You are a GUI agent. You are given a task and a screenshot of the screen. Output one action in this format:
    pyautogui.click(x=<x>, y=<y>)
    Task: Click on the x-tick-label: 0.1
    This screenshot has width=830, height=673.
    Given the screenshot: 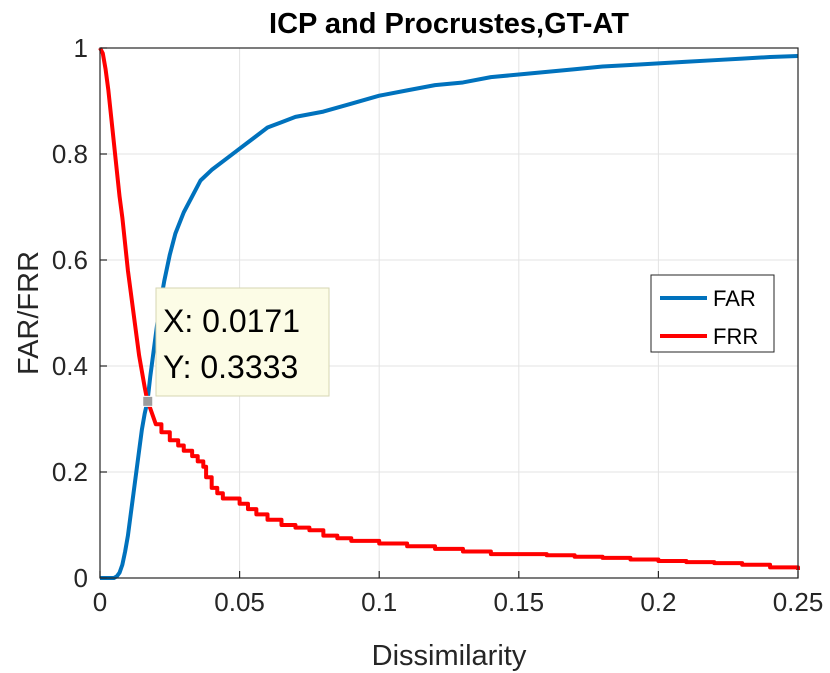 What is the action you would take?
    pyautogui.click(x=379, y=602)
    